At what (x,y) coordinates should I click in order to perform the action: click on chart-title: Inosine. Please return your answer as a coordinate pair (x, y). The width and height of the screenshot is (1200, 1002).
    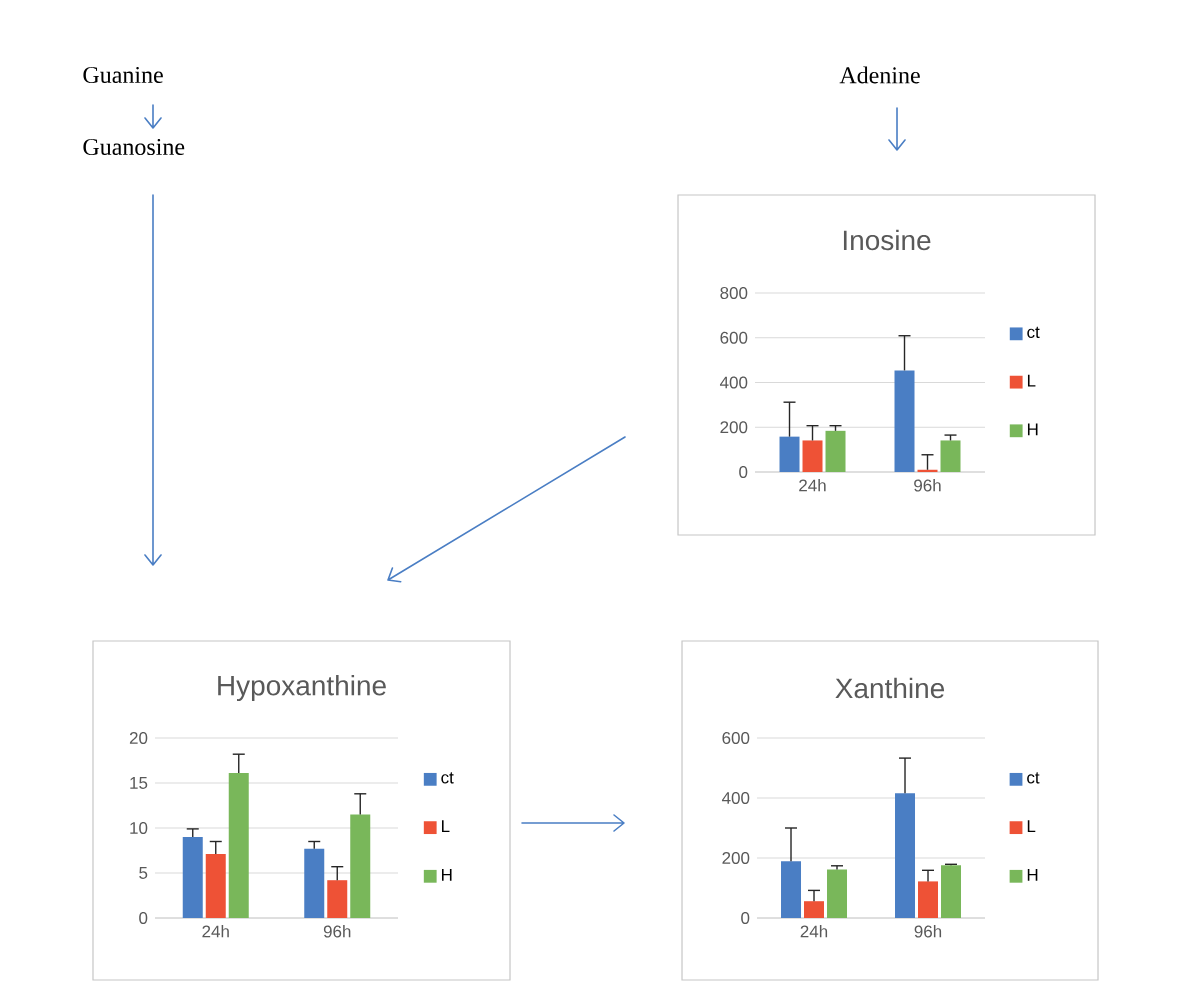
    Looking at the image, I should click on (887, 240).